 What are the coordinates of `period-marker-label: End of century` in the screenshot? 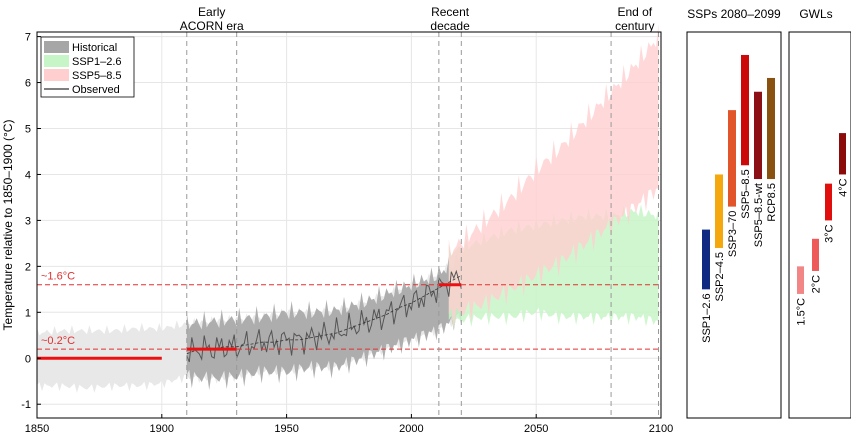 It's located at (634, 19).